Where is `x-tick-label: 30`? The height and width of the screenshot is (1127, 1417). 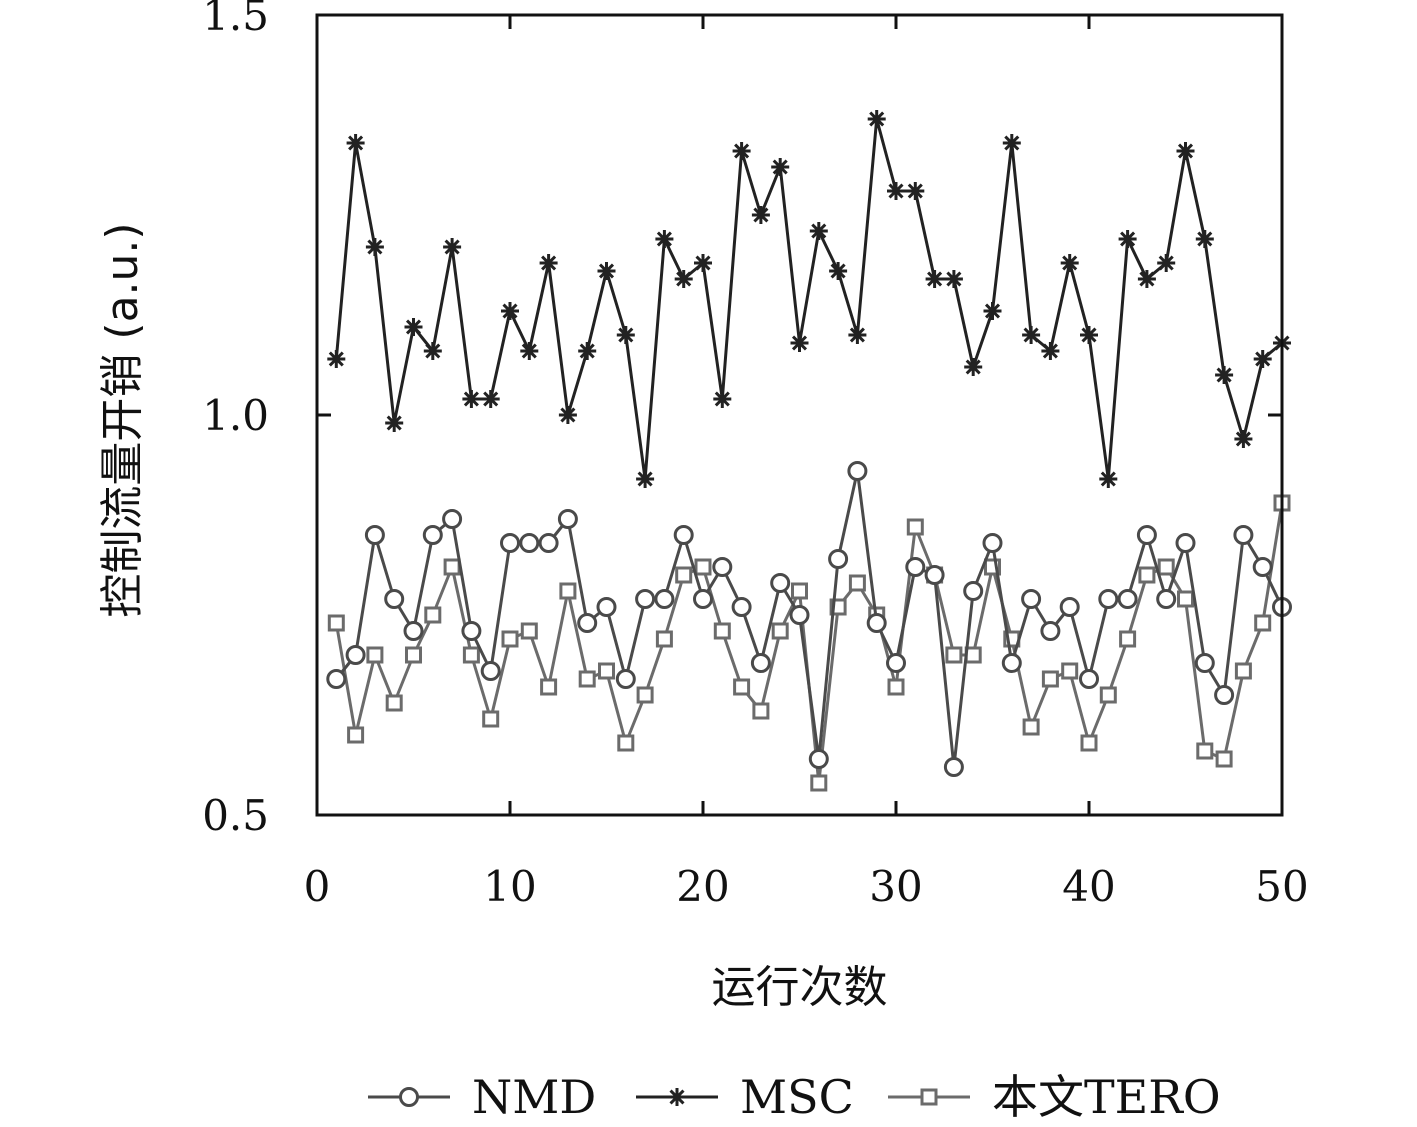
x-tick-label: 30 is located at coordinates (895, 886).